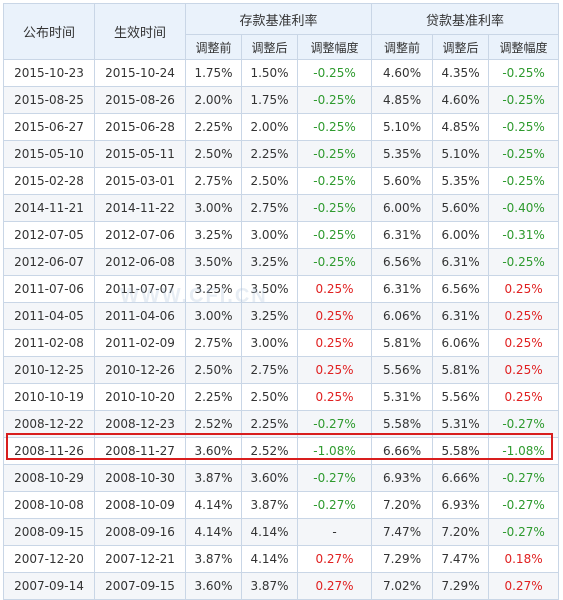  Describe the element at coordinates (269, 559) in the screenshot. I see `cell-deposit-after: 4.14%` at that location.